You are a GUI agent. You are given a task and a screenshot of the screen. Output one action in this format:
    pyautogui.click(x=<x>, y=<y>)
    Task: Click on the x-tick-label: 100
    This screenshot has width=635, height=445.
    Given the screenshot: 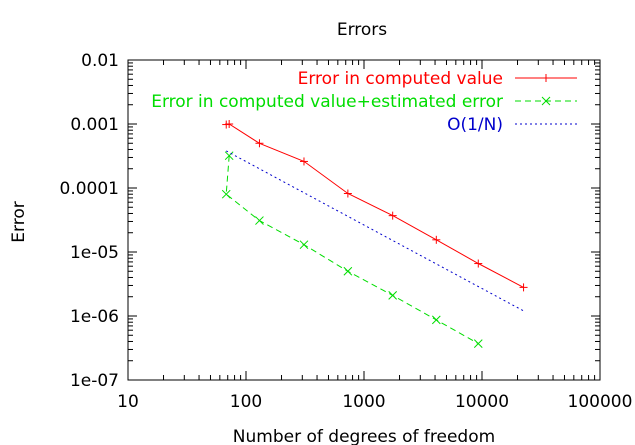 What is the action you would take?
    pyautogui.click(x=246, y=402)
    